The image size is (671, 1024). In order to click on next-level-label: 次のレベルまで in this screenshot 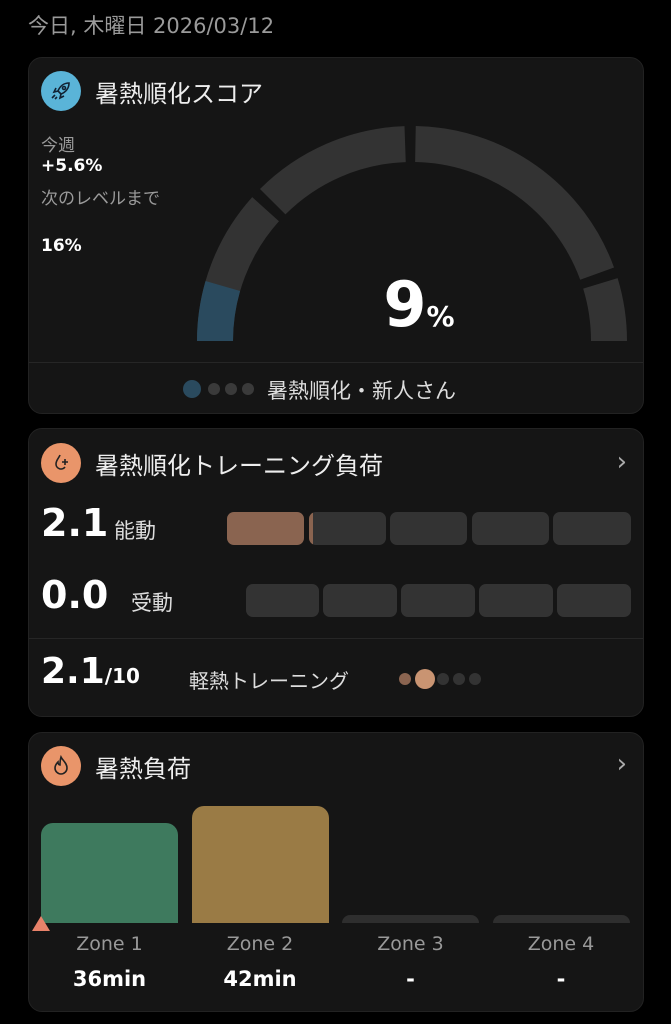, I will do `click(100, 199)`.